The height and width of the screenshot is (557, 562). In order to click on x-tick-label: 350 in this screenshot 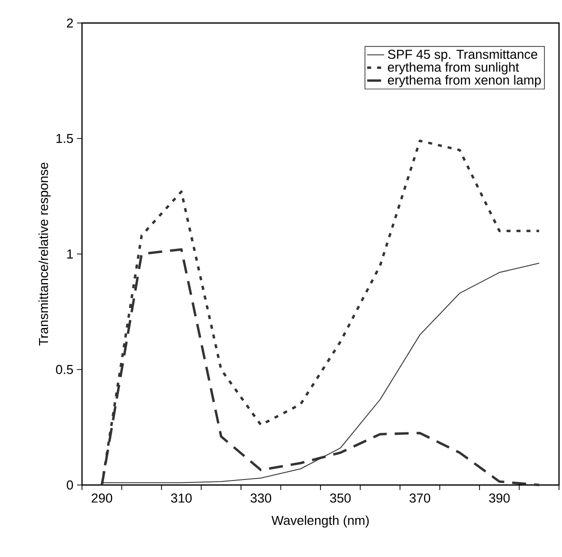, I will do `click(340, 498)`.